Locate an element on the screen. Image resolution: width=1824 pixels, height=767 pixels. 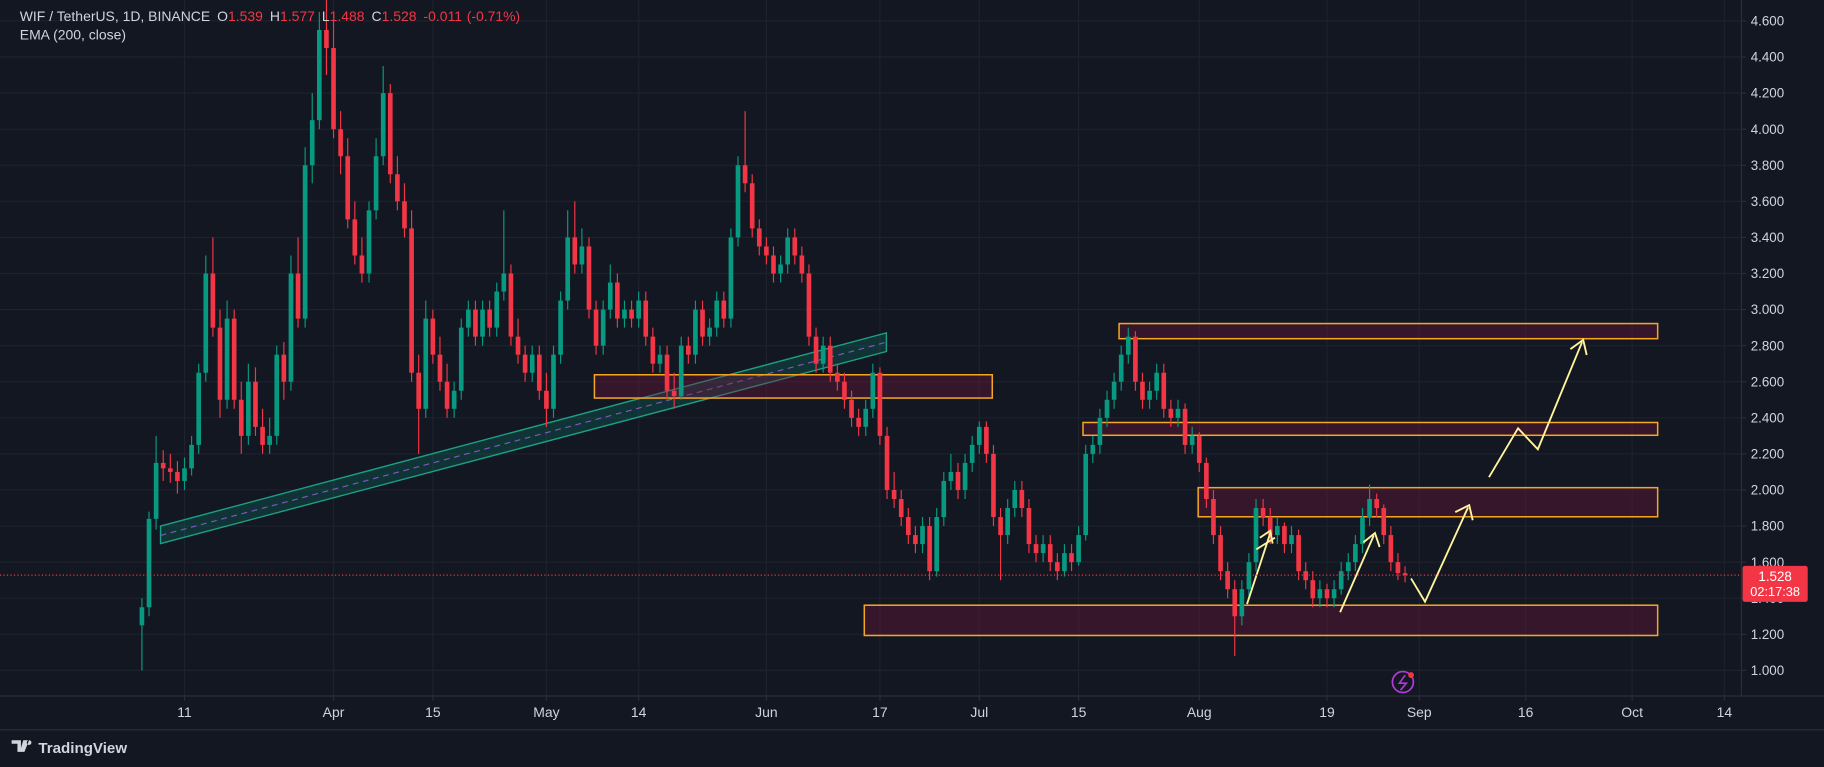
tv-logo is located at coordinates (21, 746).